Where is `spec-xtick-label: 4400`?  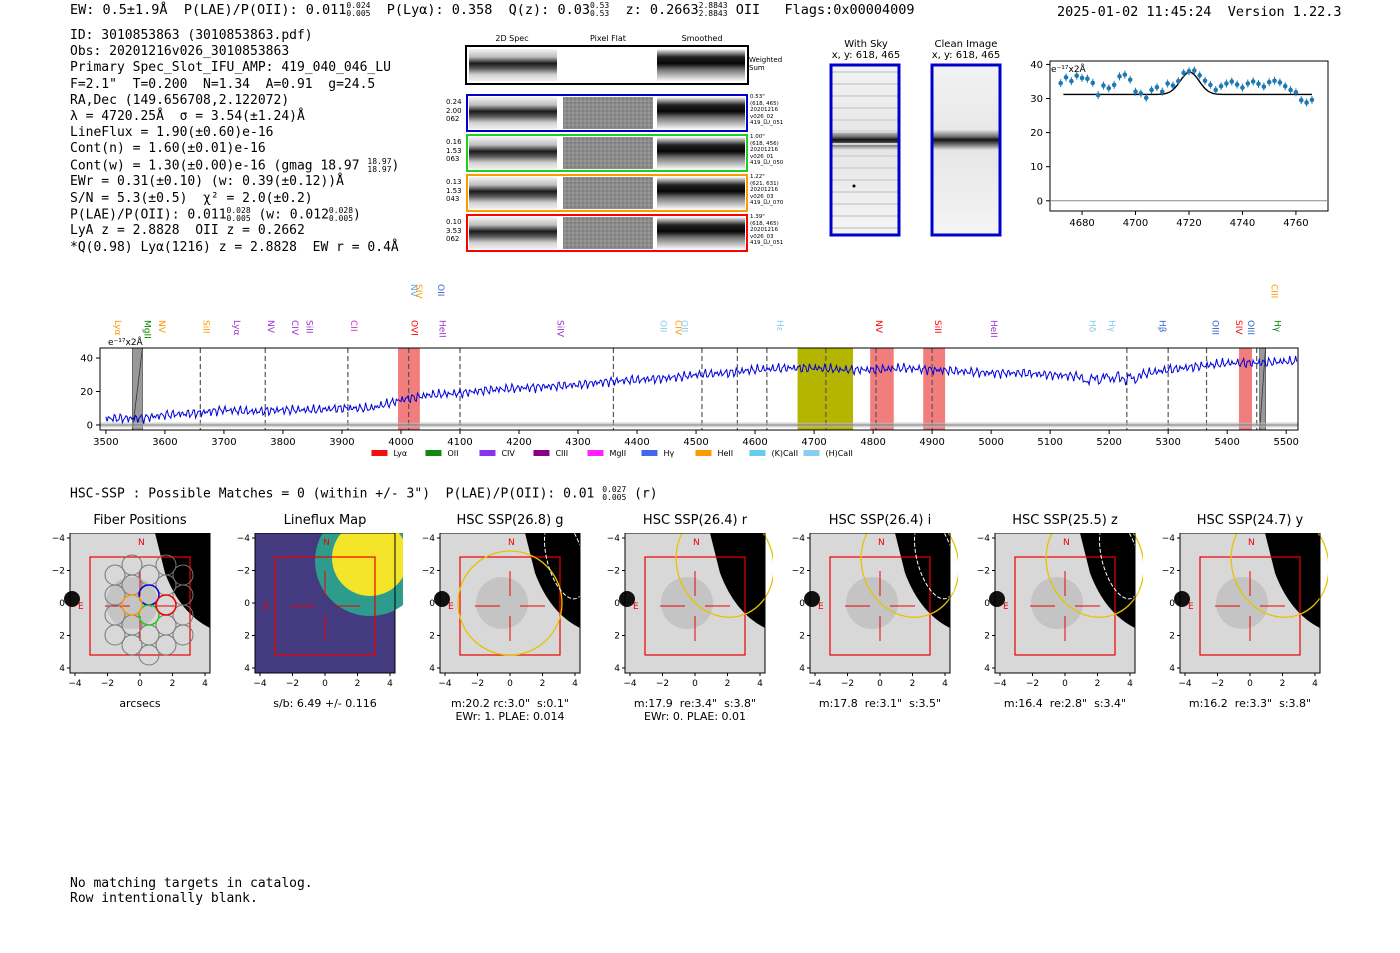
spec-xtick-label: 4400 is located at coordinates (636, 442).